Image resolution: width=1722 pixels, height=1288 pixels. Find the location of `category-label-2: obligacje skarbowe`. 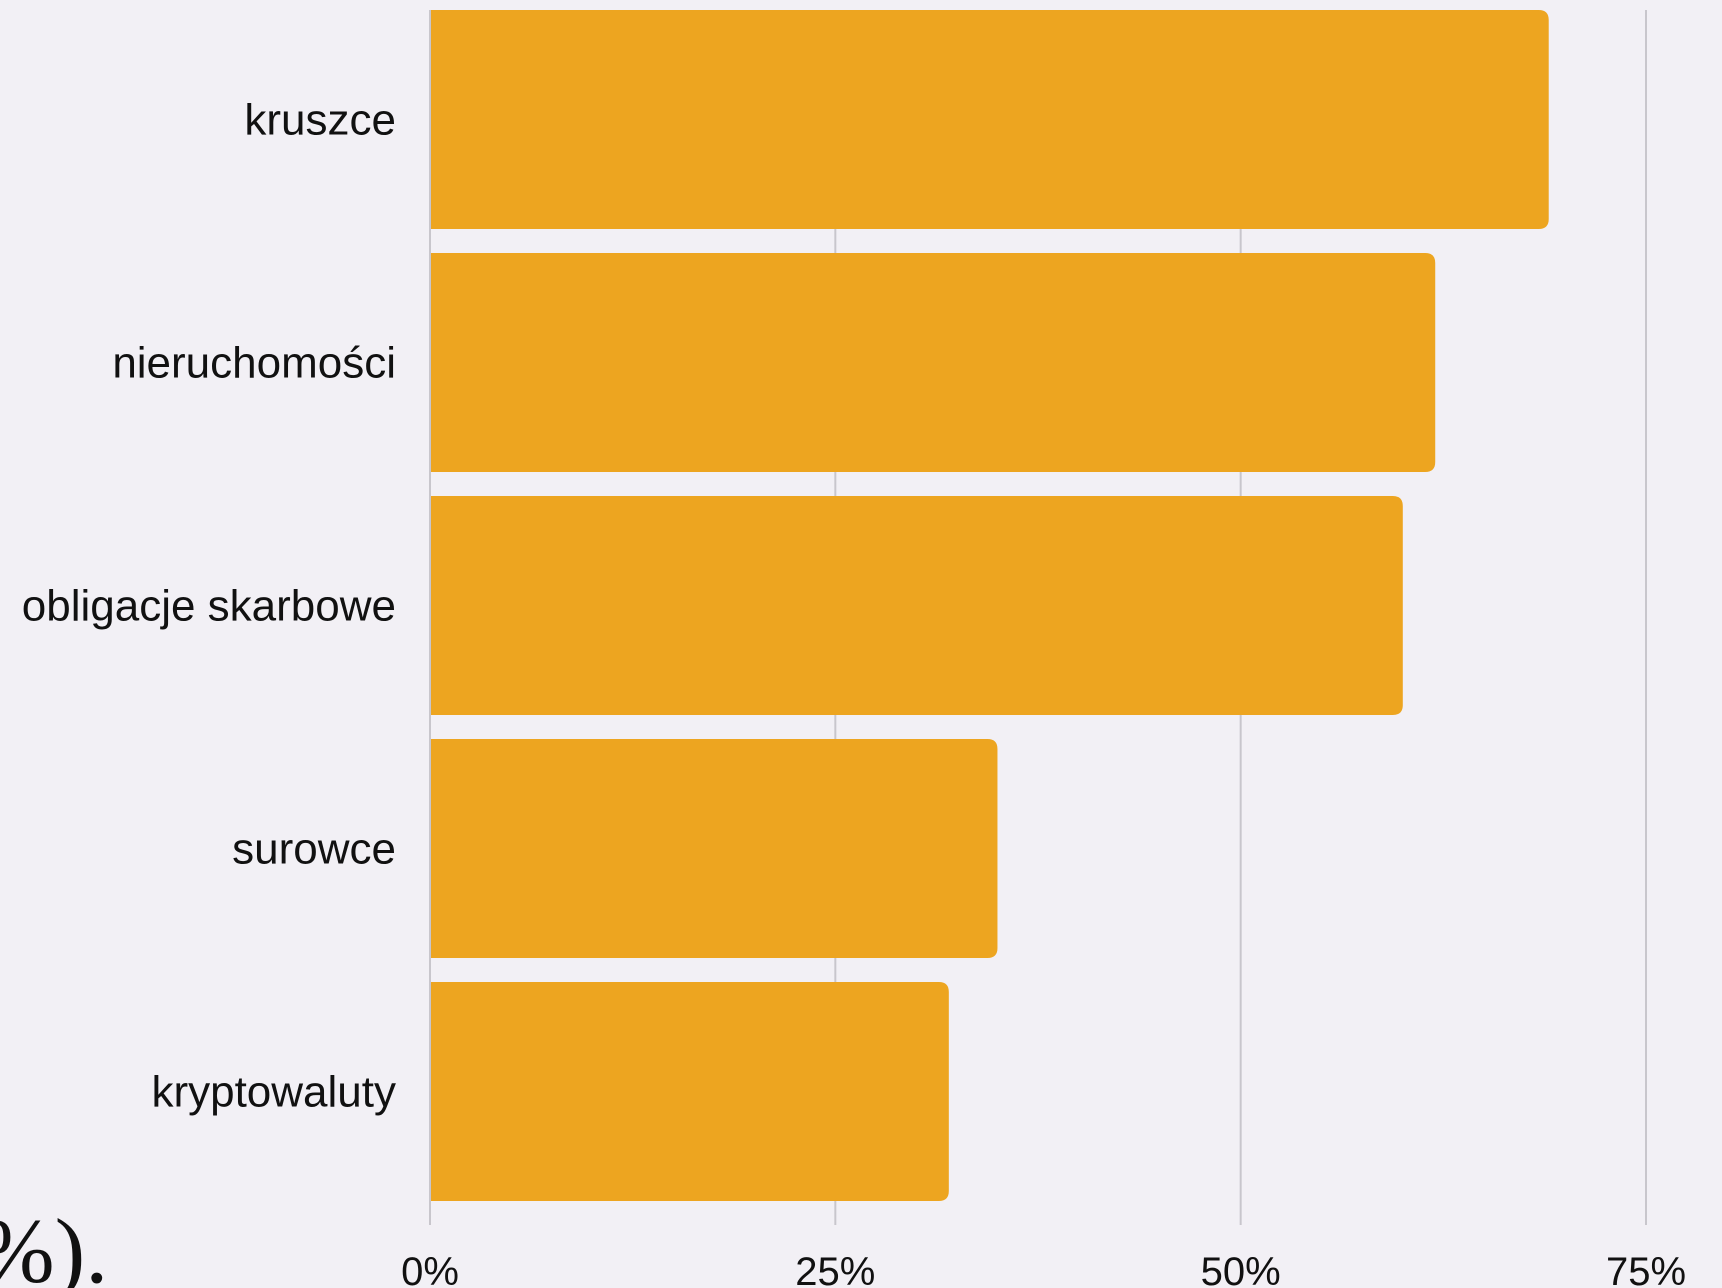

category-label-2: obligacje skarbowe is located at coordinates (209, 606).